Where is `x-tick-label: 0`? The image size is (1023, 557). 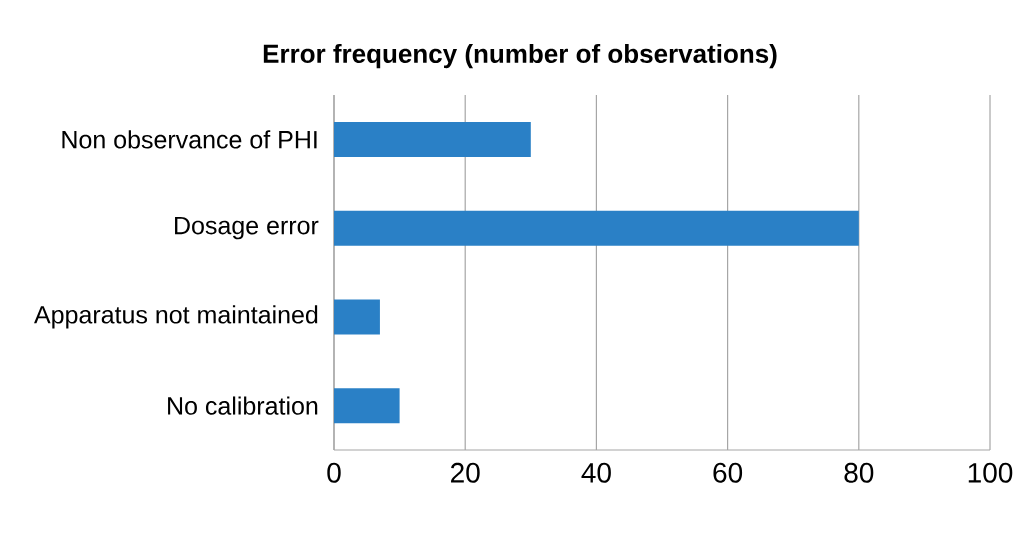
x-tick-label: 0 is located at coordinates (334, 472).